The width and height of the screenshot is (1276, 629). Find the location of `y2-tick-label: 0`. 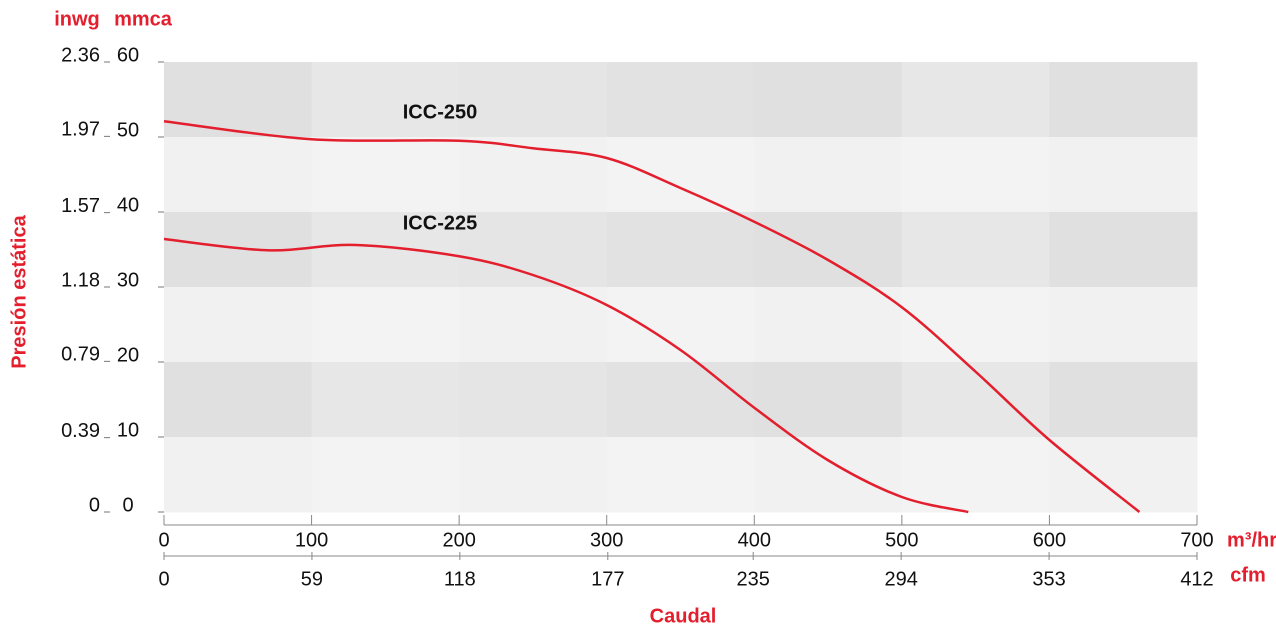

y2-tick-label: 0 is located at coordinates (94, 505).